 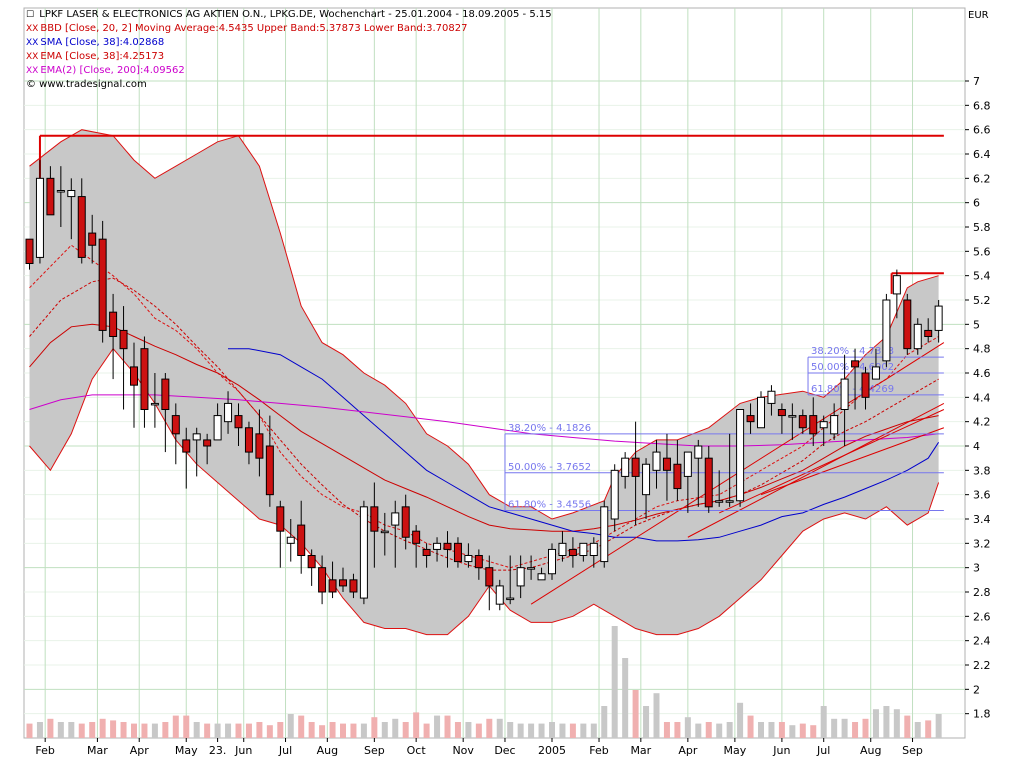 I want to click on y-tick-label: 5.8, so click(x=982, y=227).